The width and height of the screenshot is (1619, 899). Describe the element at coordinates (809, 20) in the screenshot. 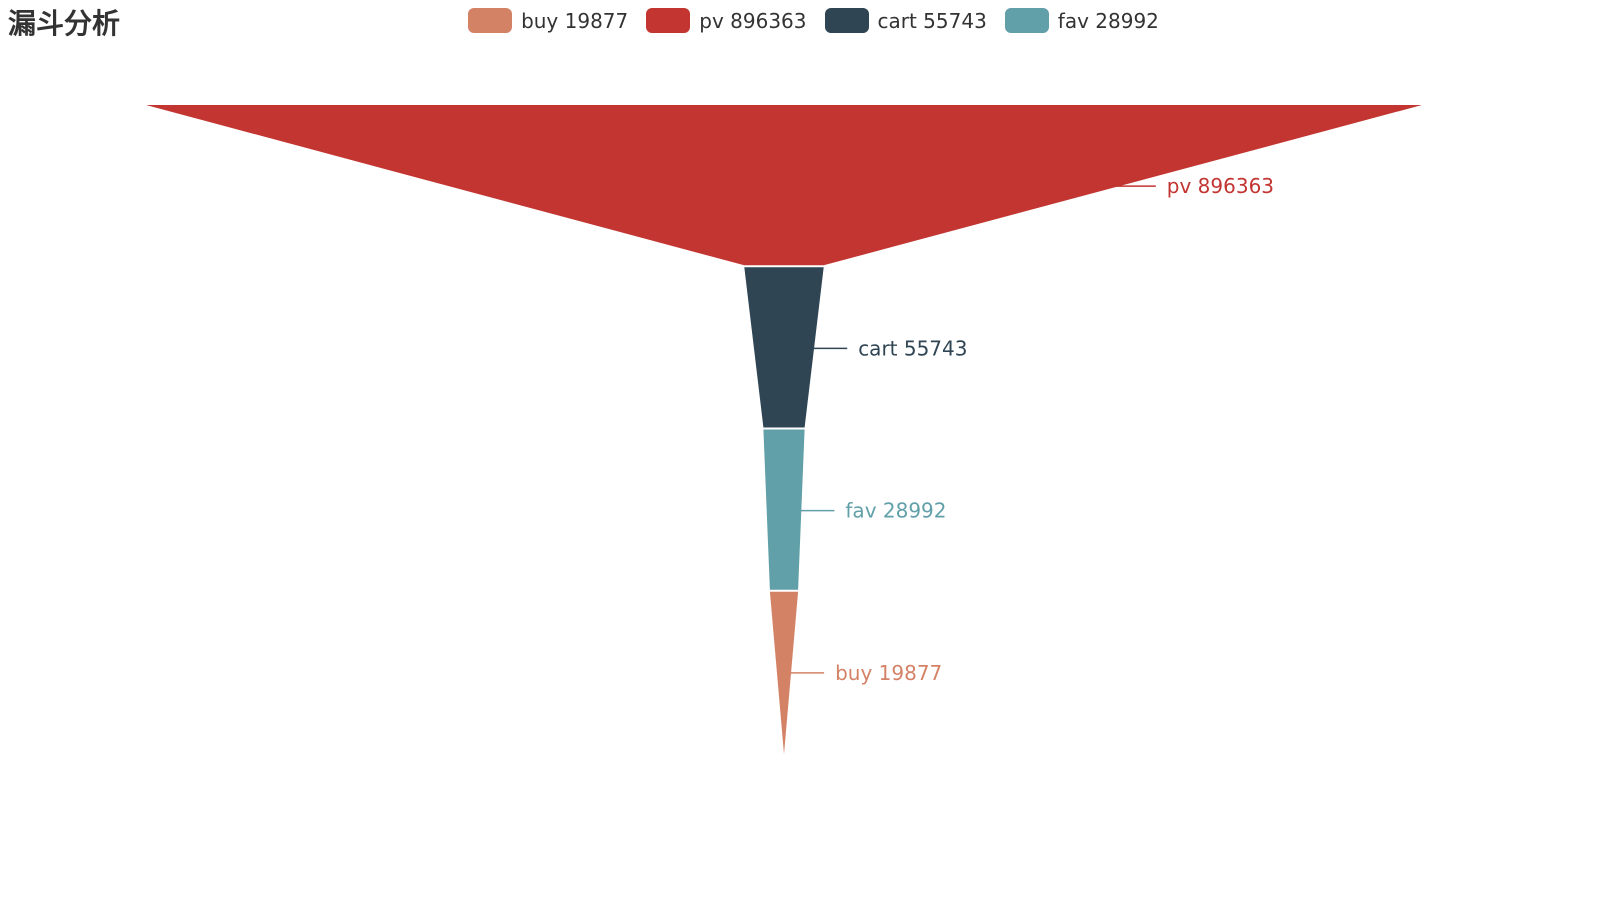

I see `legend: buy 19877 pv 896363 cart 55743 fav 28992` at that location.